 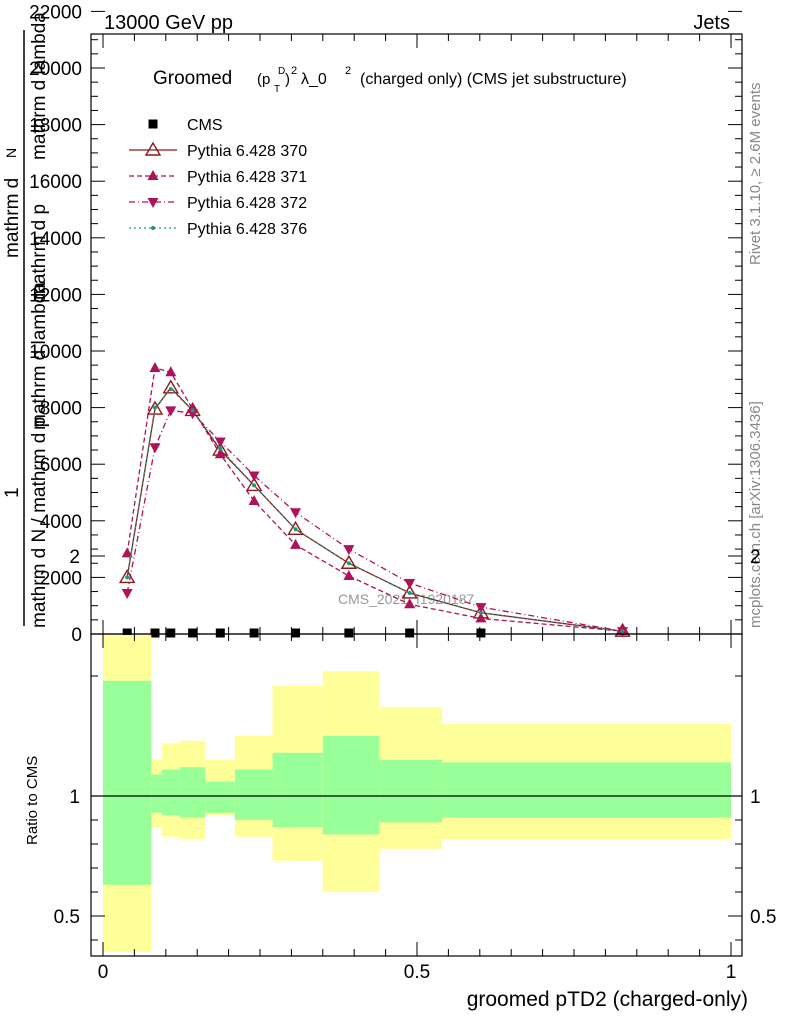 What do you see at coordinates (168, 23) in the screenshot?
I see `header-left: 13000 GeV pp` at bounding box center [168, 23].